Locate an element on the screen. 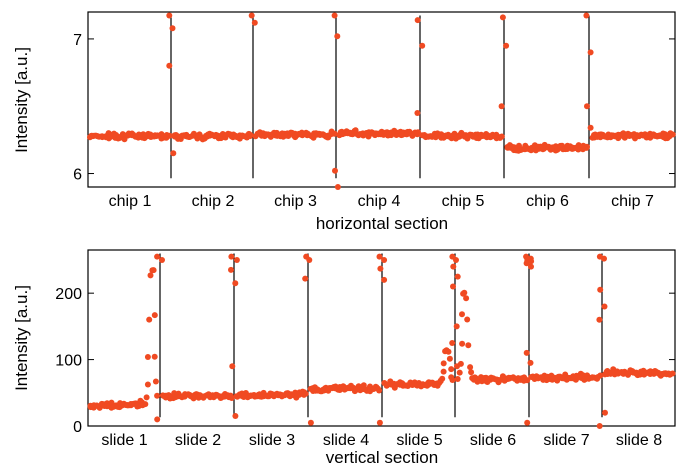 This screenshot has height=467, width=682. x-category-label: chip 6 is located at coordinates (547, 201).